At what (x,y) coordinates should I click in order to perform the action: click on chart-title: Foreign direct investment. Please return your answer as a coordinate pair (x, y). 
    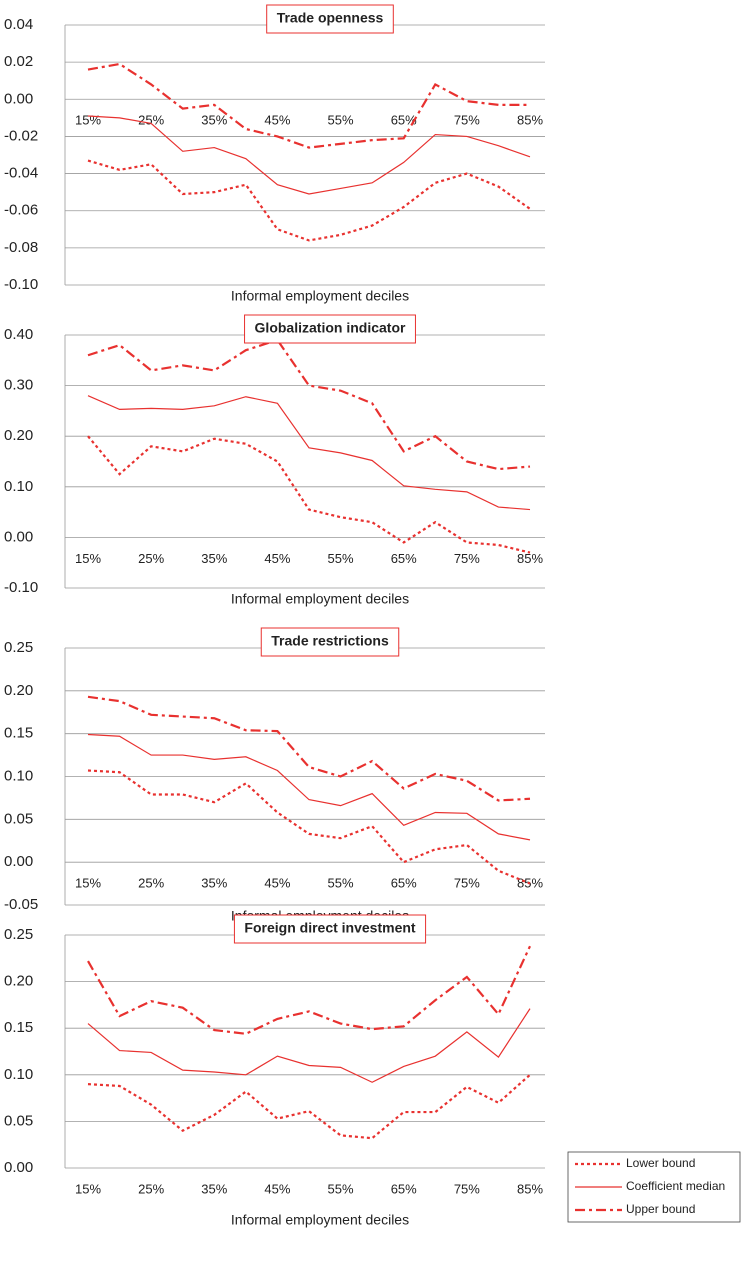
    Looking at the image, I should click on (329, 928).